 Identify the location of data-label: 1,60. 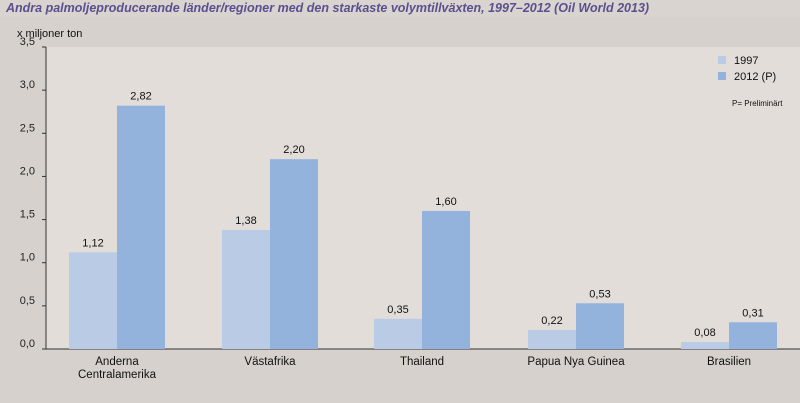
(445, 202).